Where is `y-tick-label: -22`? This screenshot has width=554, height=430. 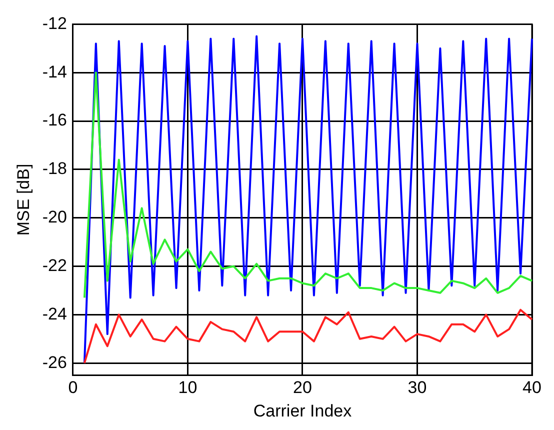
y-tick-label: -22 is located at coordinates (54, 265).